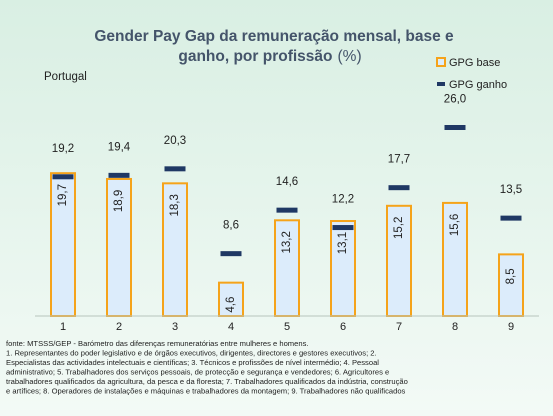  What do you see at coordinates (399, 228) in the screenshot?
I see `bar-value-label: 15,2` at bounding box center [399, 228].